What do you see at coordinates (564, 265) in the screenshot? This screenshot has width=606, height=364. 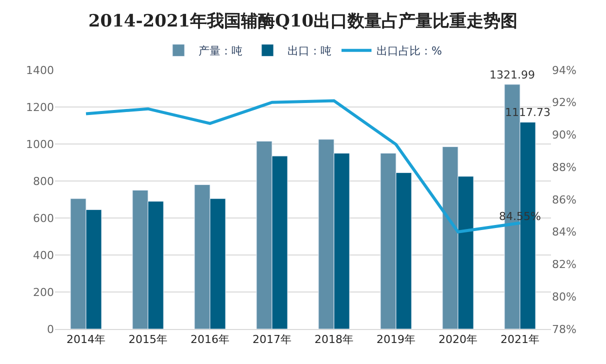 I see `y2-tick-label: 82%` at bounding box center [564, 265].